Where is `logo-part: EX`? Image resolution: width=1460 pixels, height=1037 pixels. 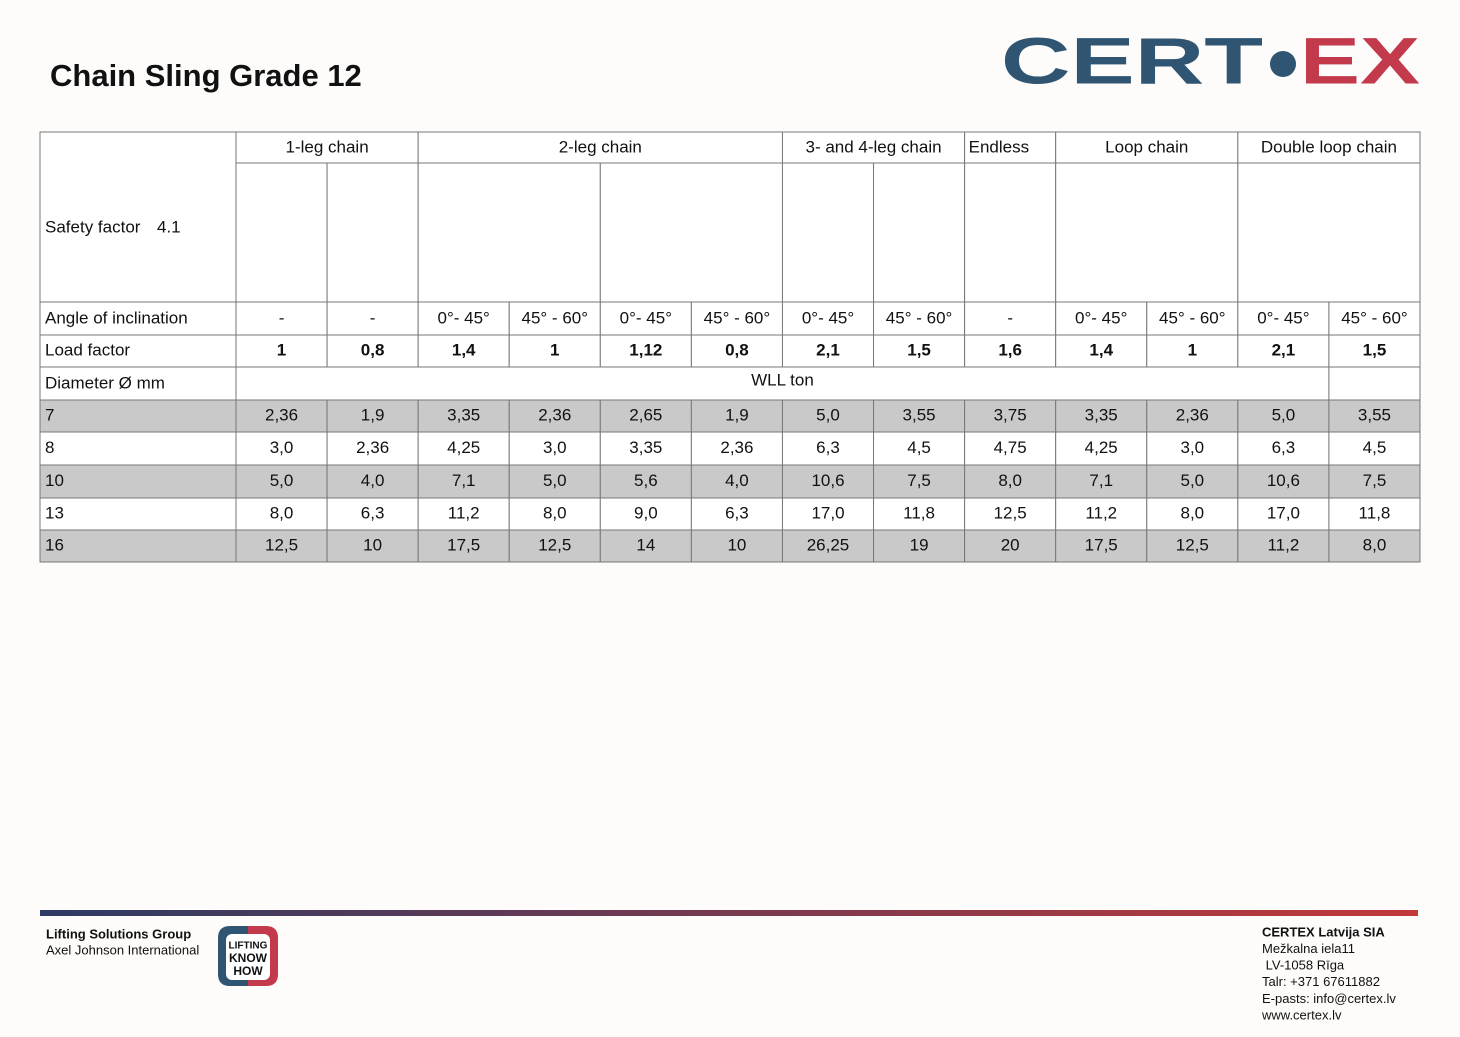
logo-part: EX is located at coordinates (1360, 60).